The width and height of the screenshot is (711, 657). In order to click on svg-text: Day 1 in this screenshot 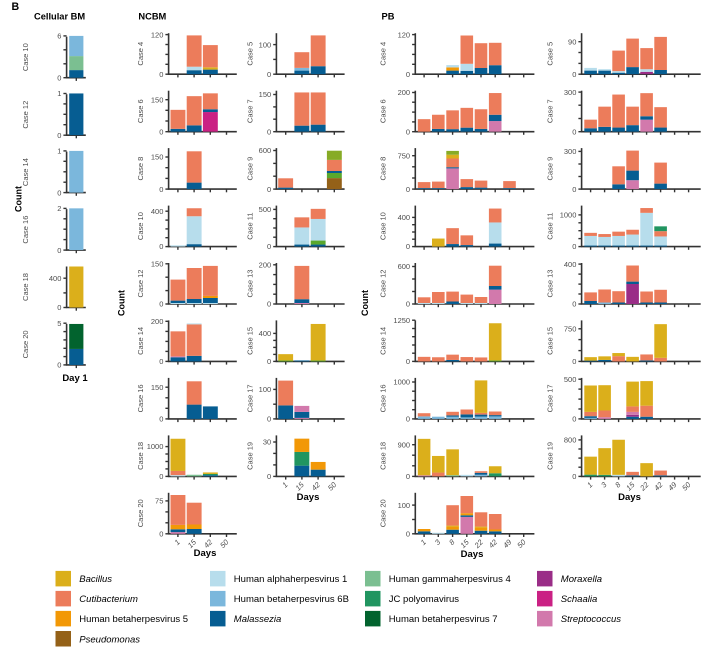, I will do `click(75, 378)`.